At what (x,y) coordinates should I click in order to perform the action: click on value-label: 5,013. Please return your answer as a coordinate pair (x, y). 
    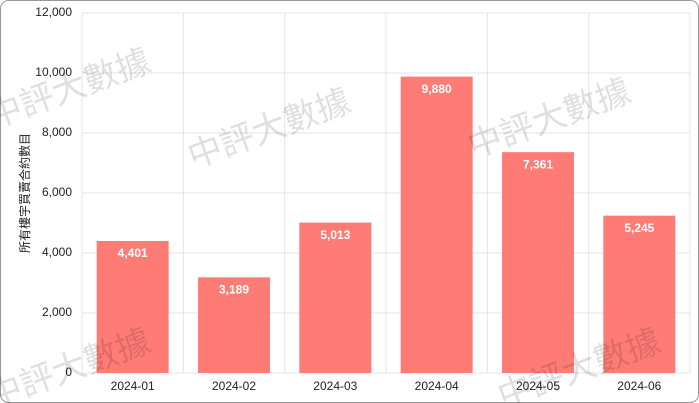
    Looking at the image, I should click on (335, 235).